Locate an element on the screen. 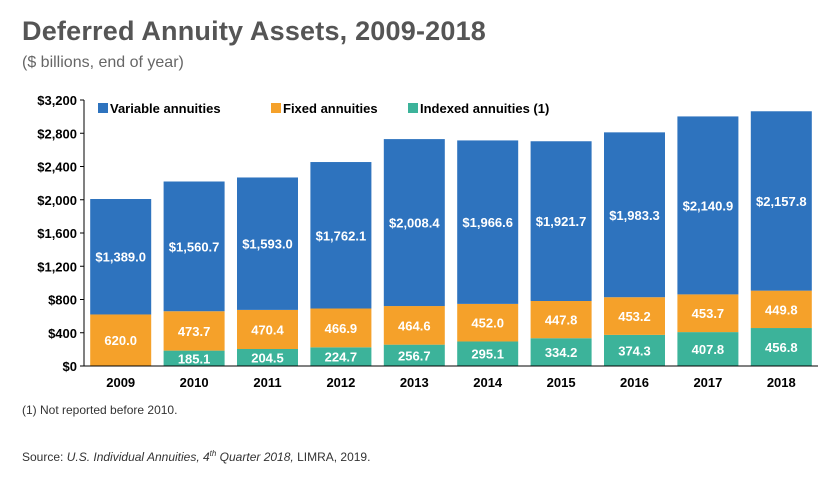 The image size is (838, 481). data-label: 449.8 is located at coordinates (781, 309).